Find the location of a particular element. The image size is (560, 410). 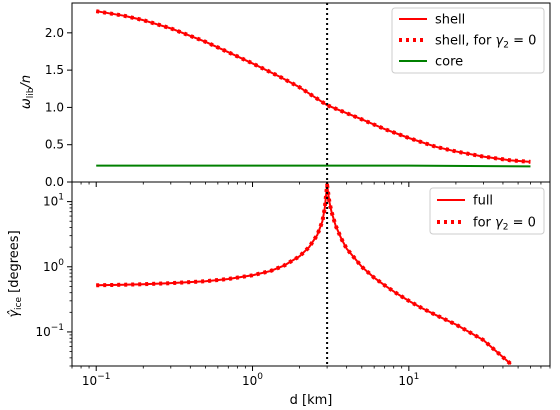

bottom-y-axis-label: γ̂ice [degrees] is located at coordinates (15, 273).